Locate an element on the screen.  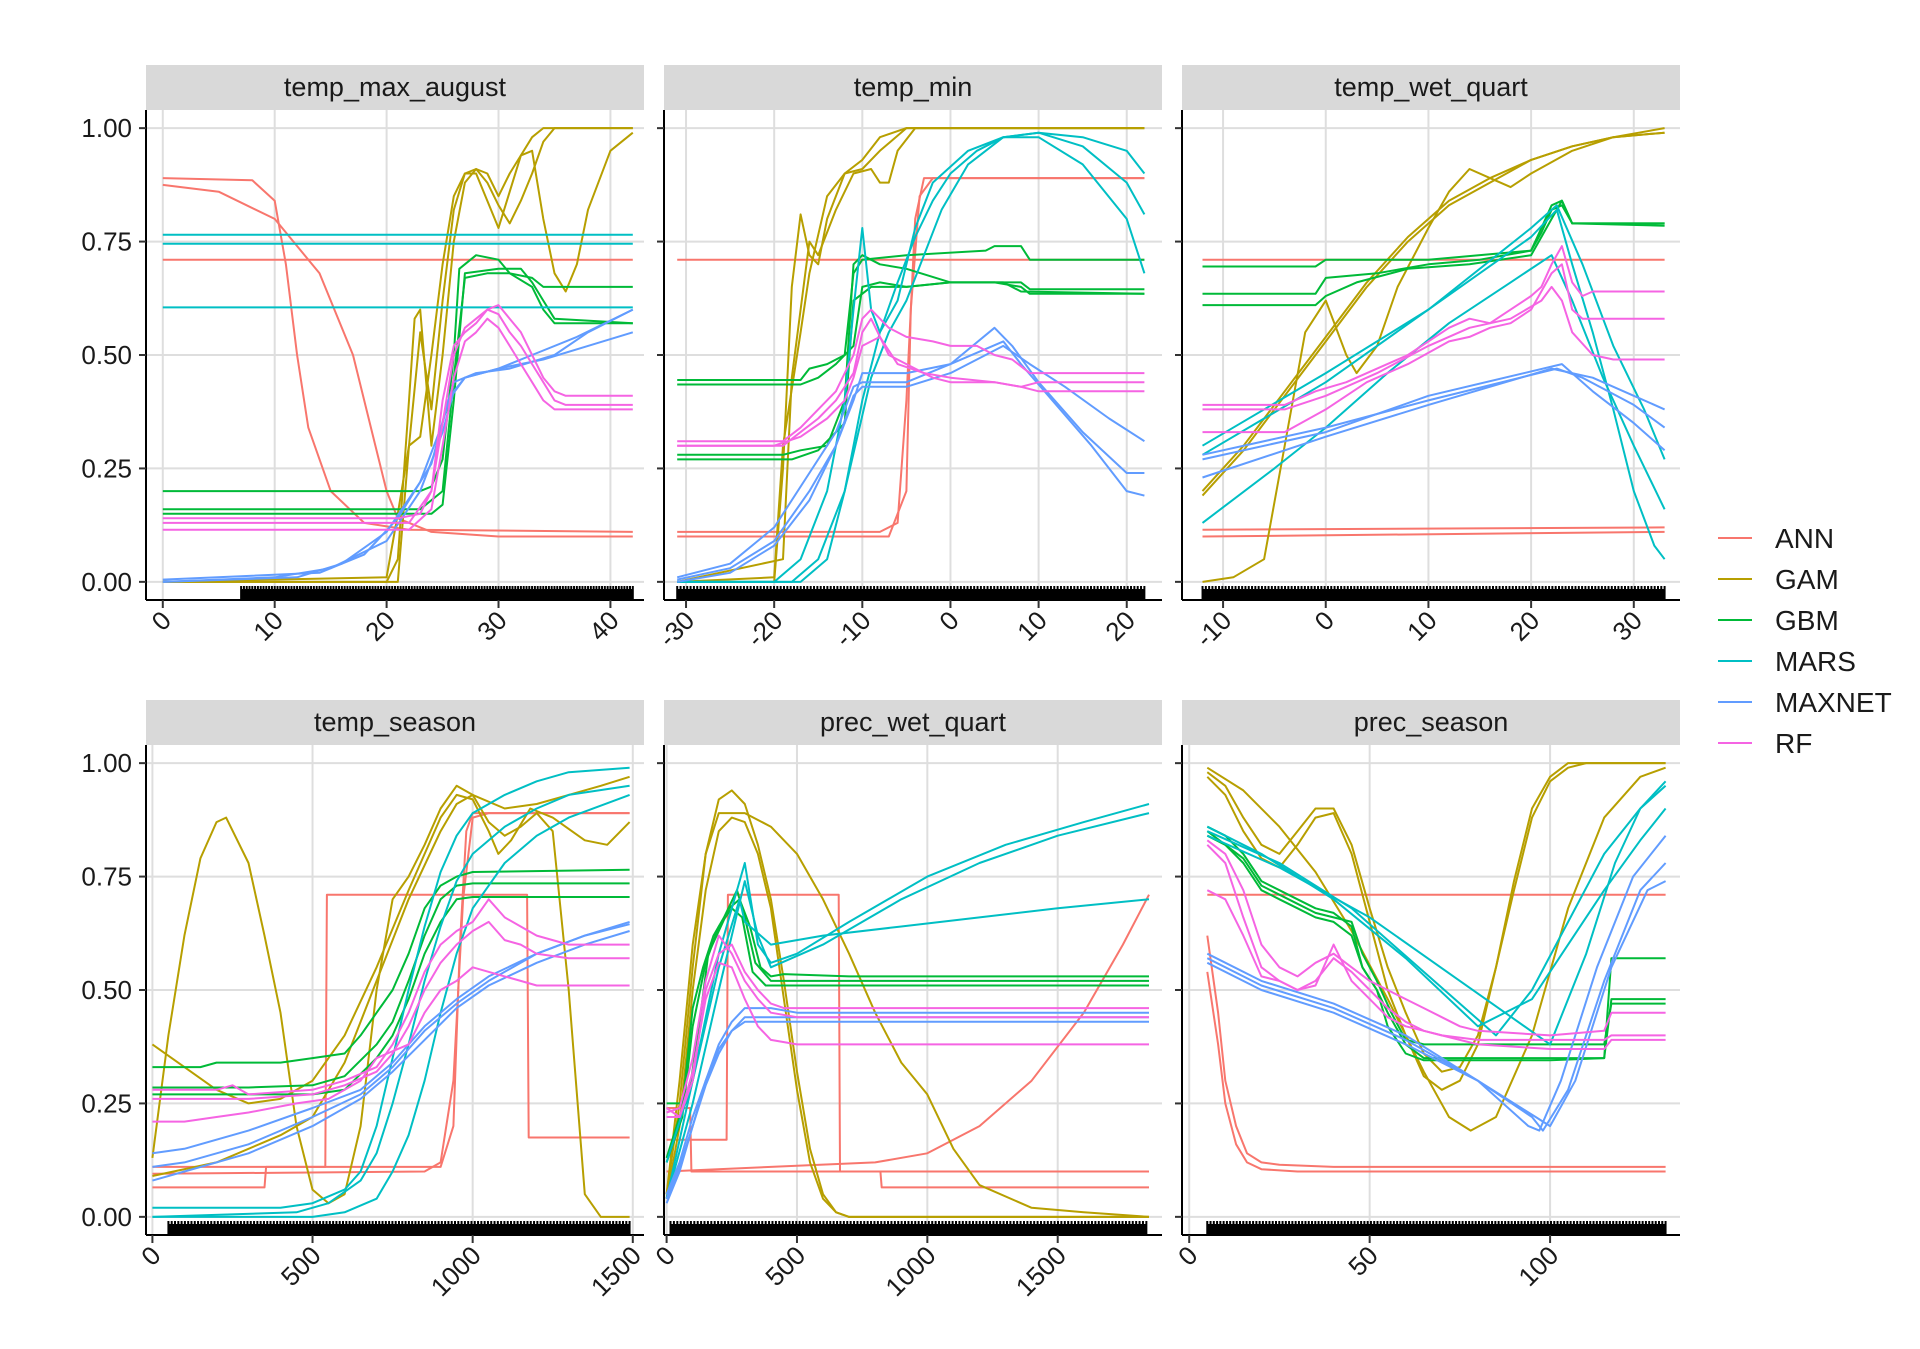
legend-label: ANN is located at coordinates (1804, 538).